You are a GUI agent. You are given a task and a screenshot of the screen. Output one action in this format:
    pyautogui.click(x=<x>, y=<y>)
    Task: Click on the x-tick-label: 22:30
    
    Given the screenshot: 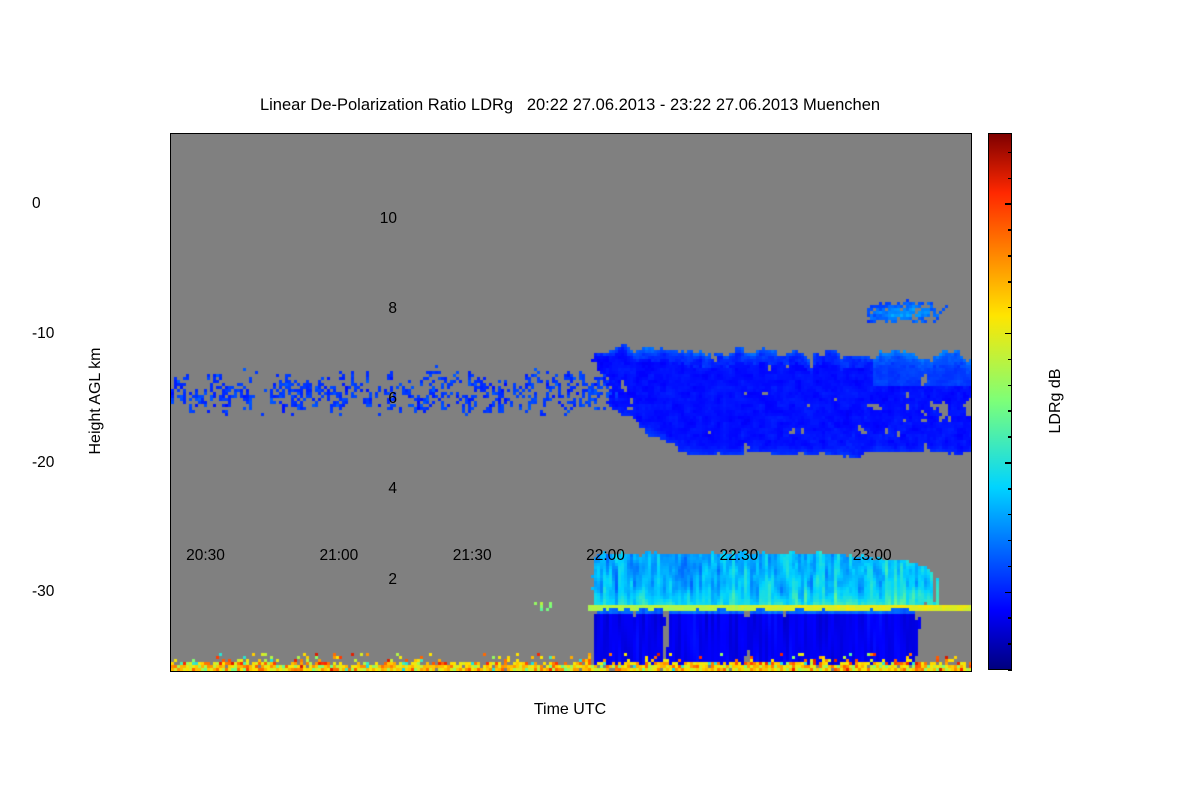 What is the action you would take?
    pyautogui.click(x=739, y=555)
    